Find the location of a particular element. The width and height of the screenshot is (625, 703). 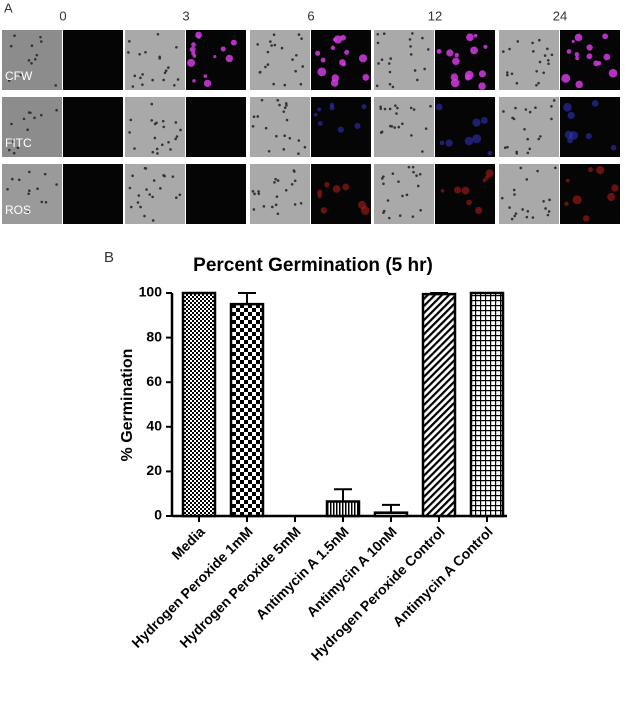

panel-label: B is located at coordinates (109, 257).